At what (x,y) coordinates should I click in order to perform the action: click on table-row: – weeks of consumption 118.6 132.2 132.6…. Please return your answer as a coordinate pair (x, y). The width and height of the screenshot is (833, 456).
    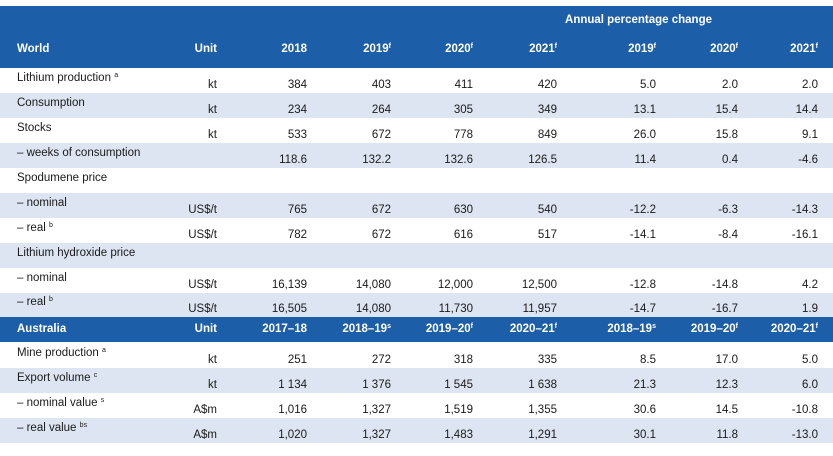
    Looking at the image, I should click on (416, 155).